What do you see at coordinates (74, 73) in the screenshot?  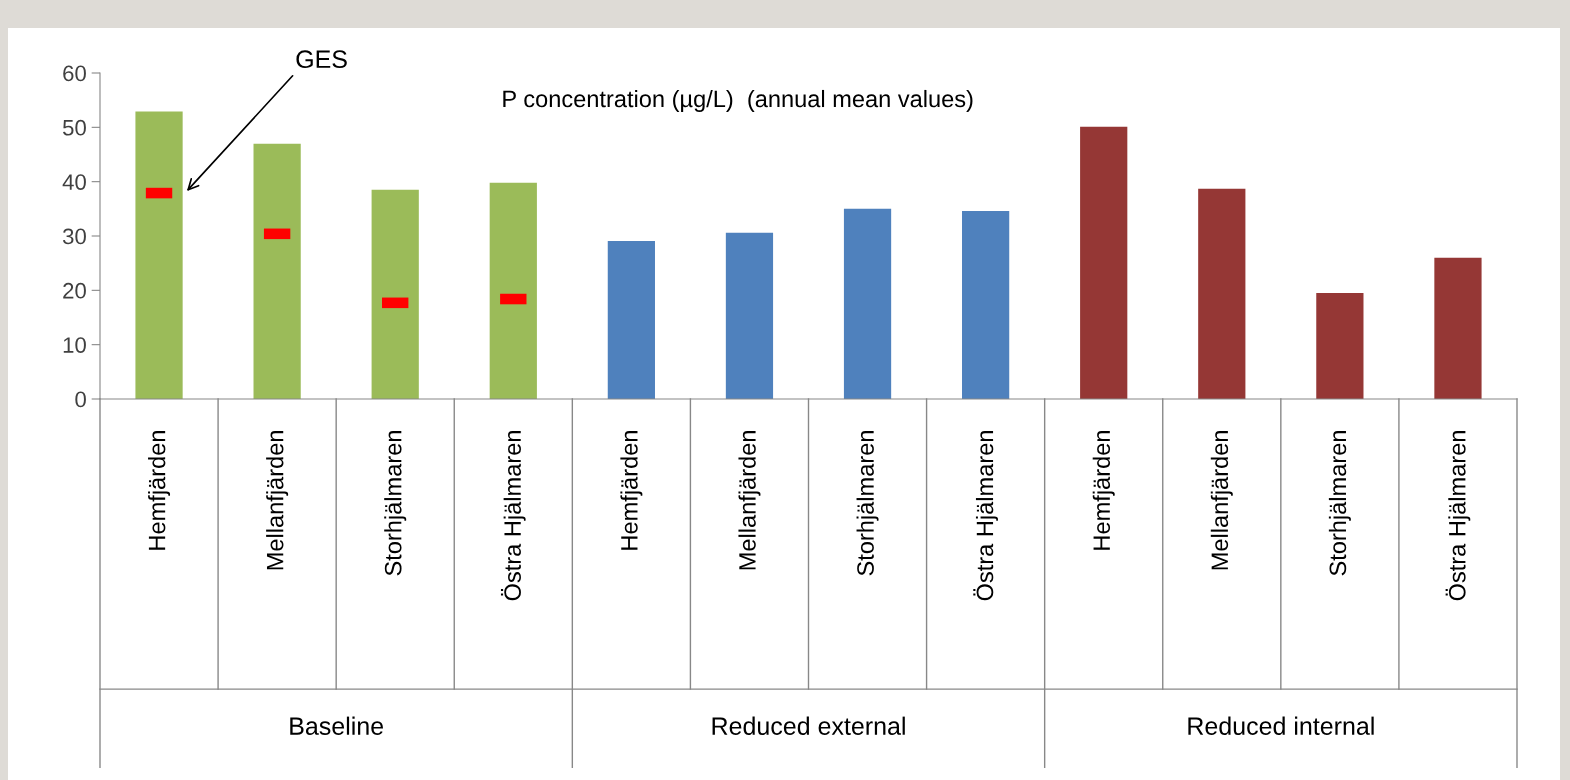 I see `y-tick-label: 60` at bounding box center [74, 73].